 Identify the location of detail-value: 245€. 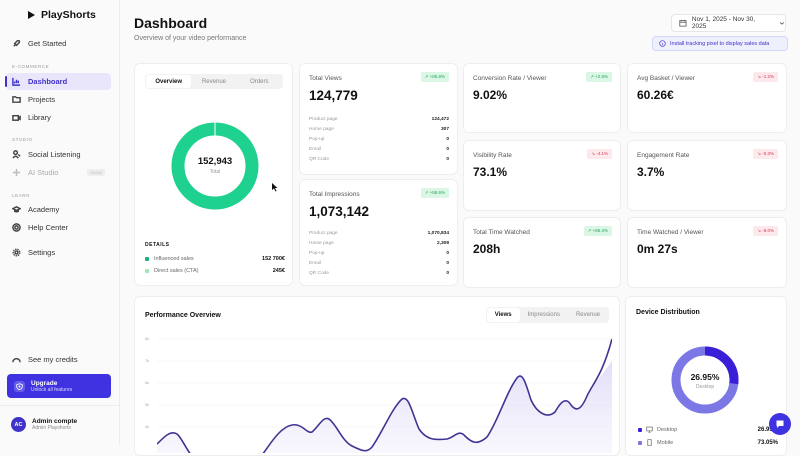
(278, 271).